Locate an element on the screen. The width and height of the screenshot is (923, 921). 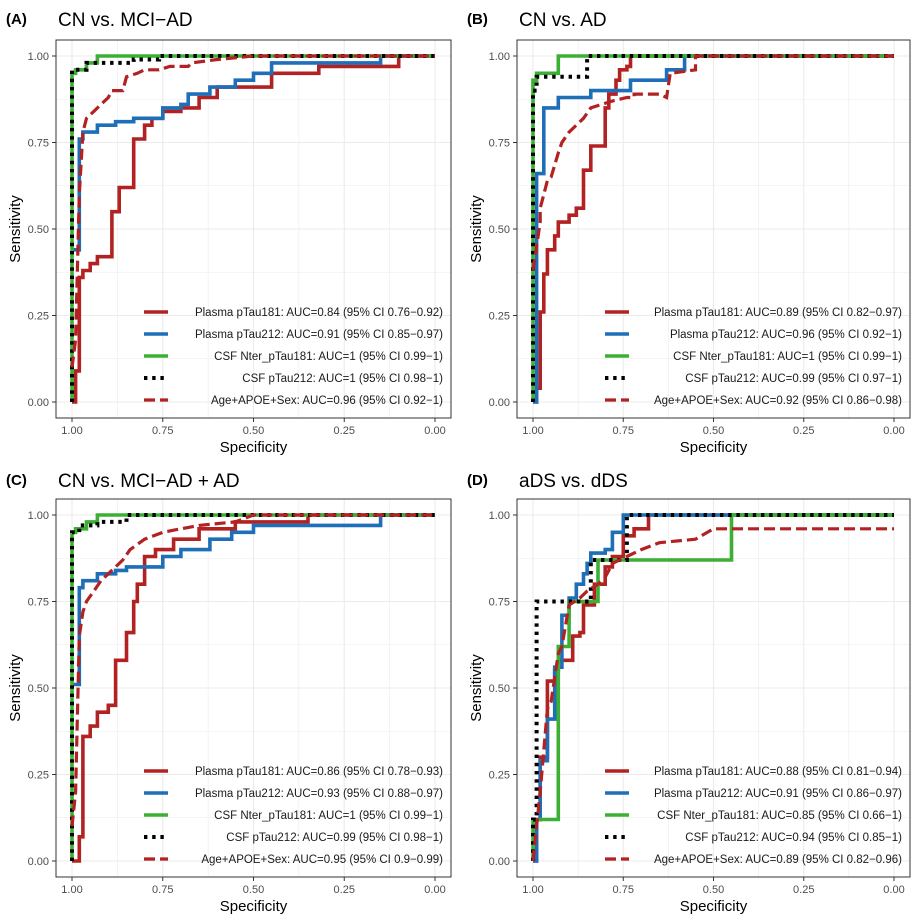
legend-label-csf212: CSF pTau212: AUC=0.94 (95% CI 0.85−1) is located at coordinates (793, 838).